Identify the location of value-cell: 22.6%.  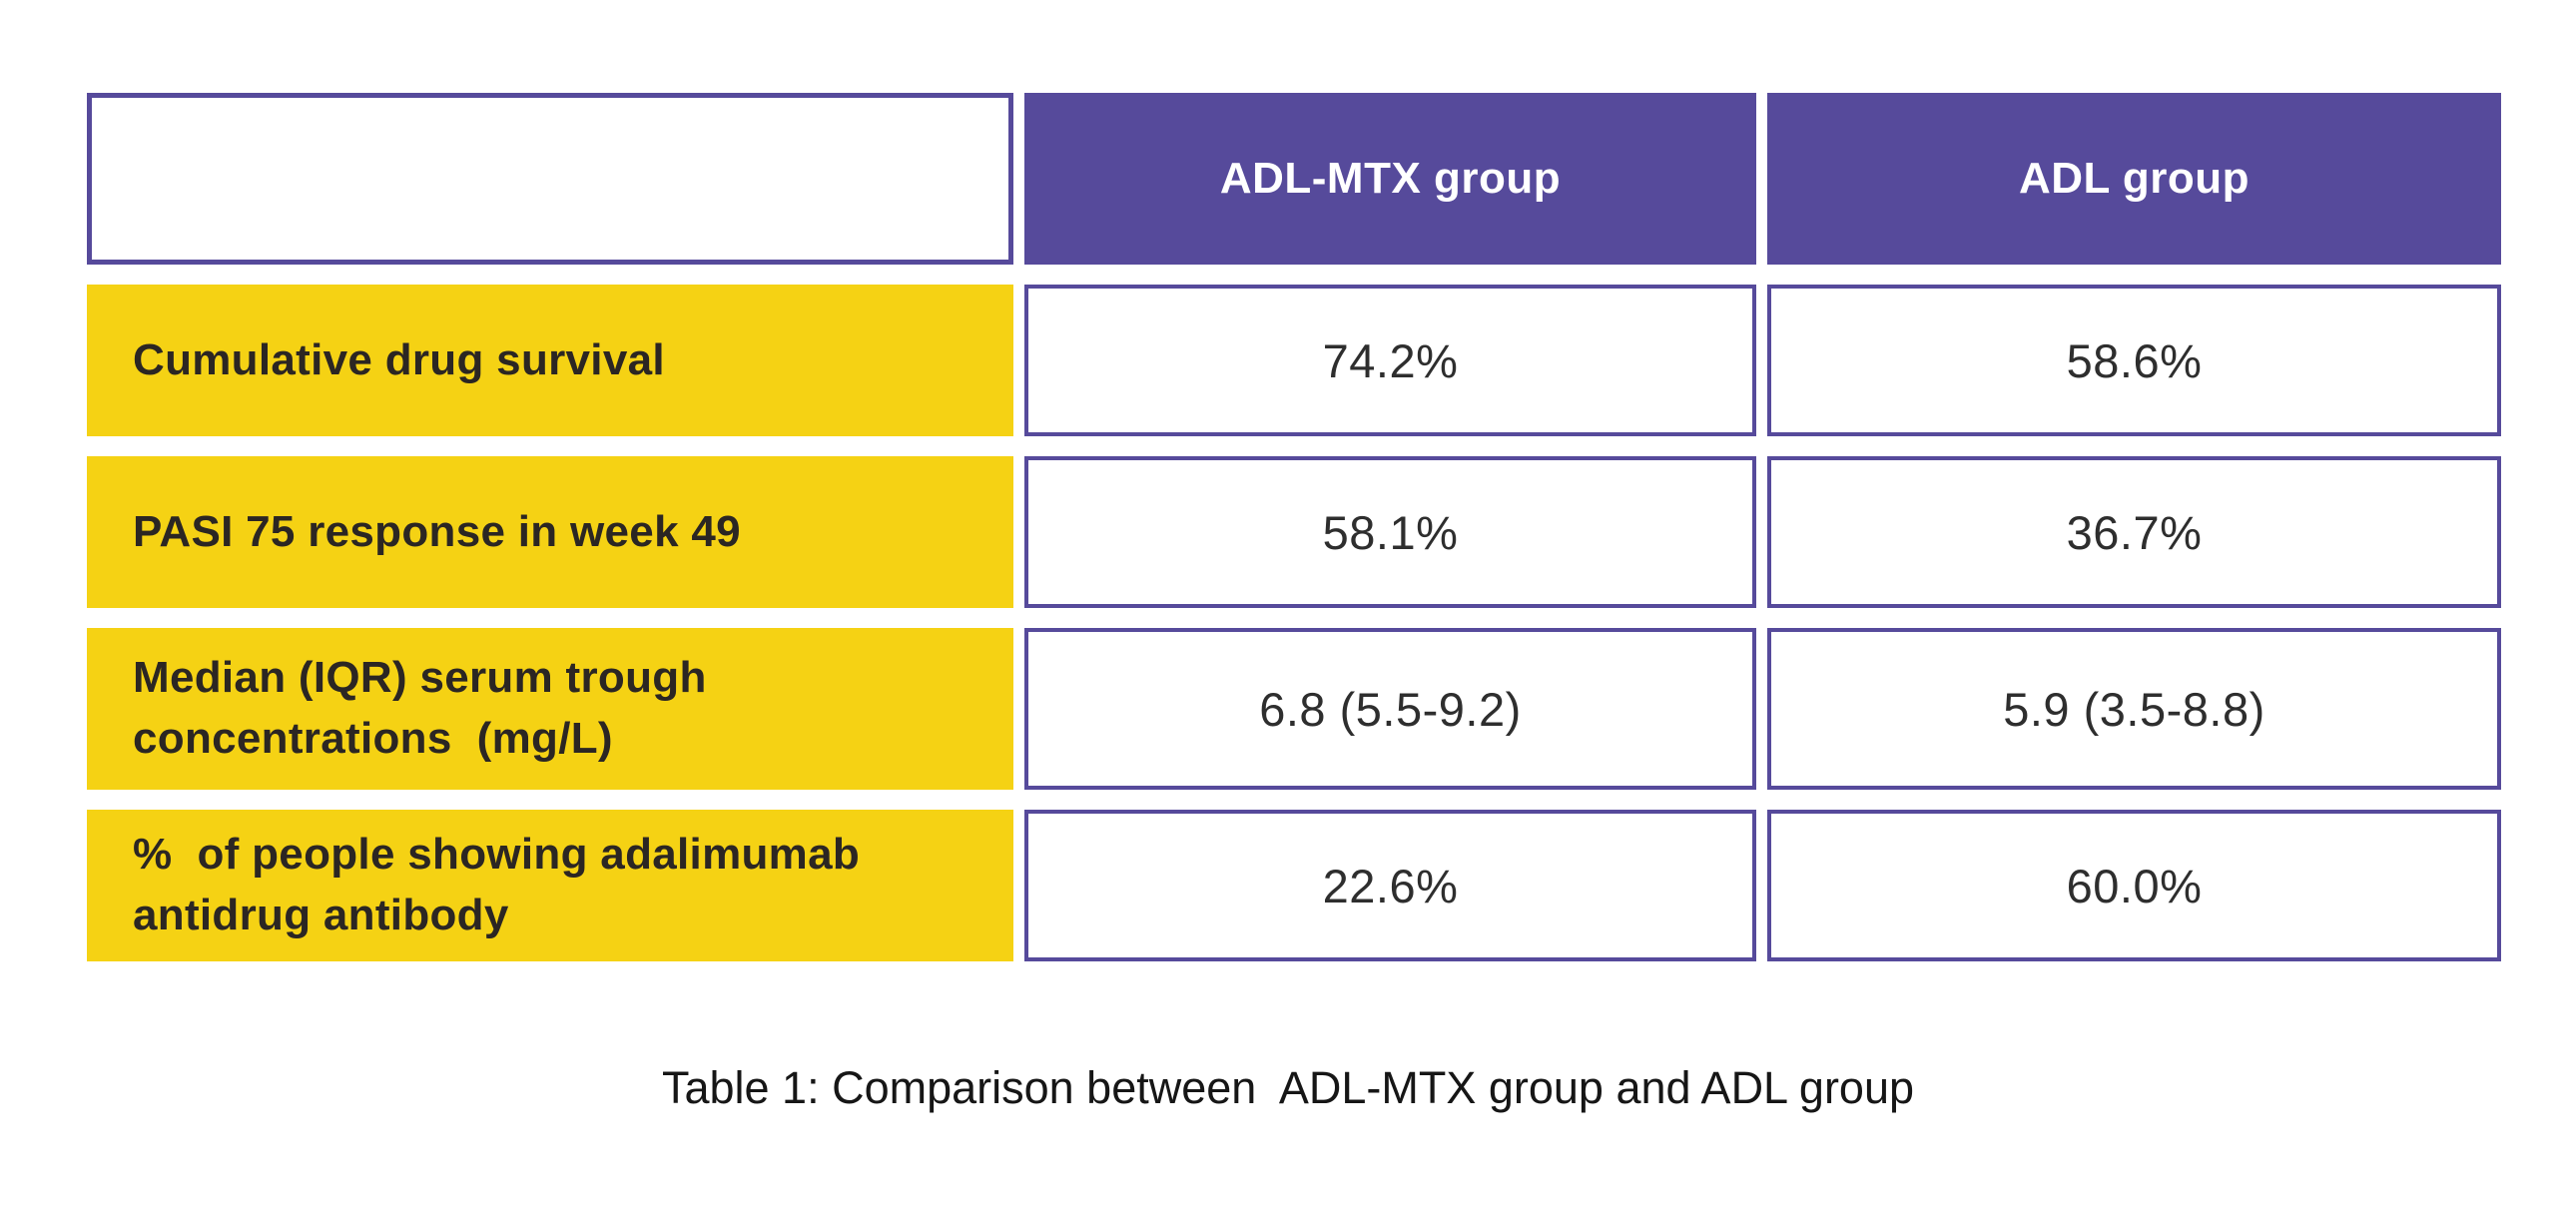
(1390, 885).